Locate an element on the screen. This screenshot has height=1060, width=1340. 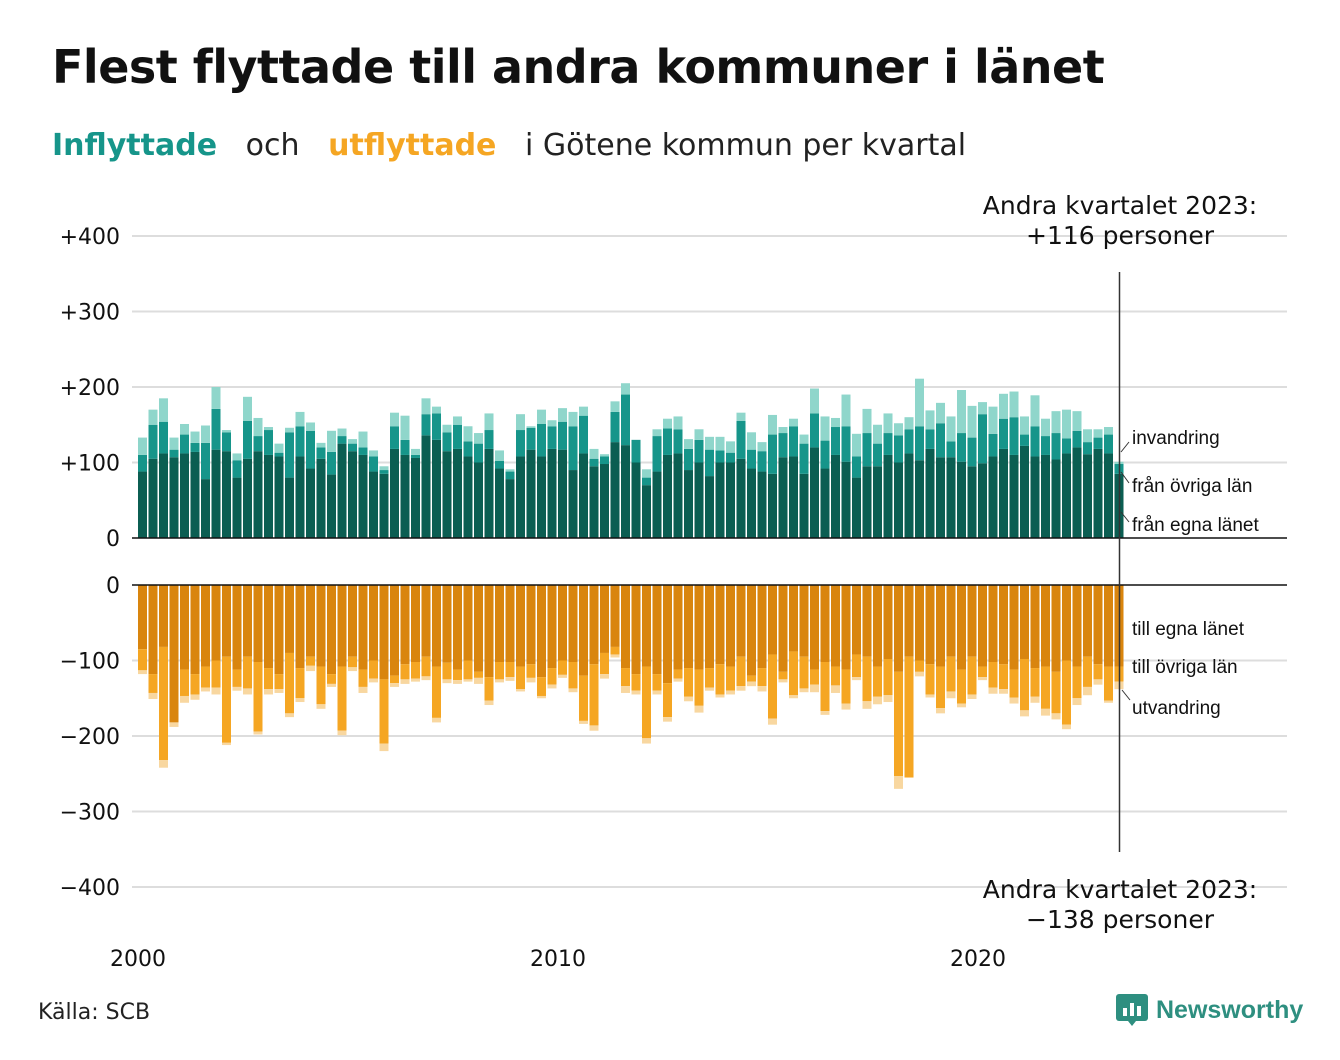
annotation-in-line1: Andra kvartalet 2023: is located at coordinates (1120, 205).